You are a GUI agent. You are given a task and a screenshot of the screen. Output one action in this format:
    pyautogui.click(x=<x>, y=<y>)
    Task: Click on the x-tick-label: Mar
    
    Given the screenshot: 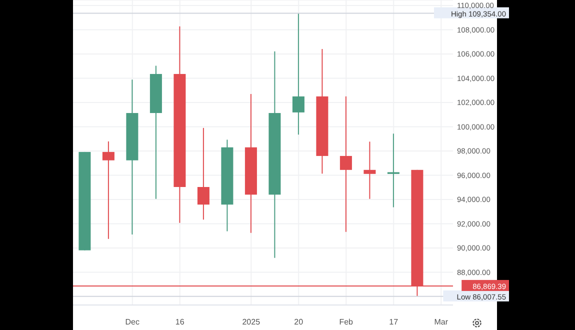 What is the action you would take?
    pyautogui.click(x=441, y=322)
    